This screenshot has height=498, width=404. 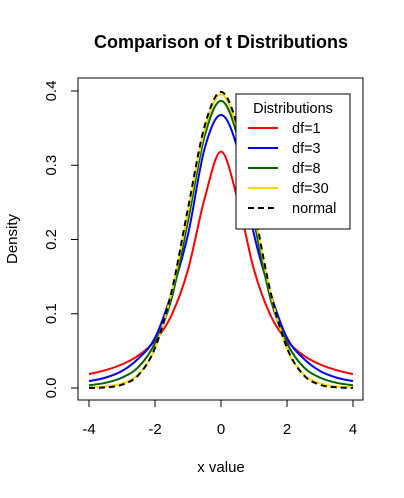 What do you see at coordinates (221, 42) in the screenshot?
I see `chart-title: Comparison of t Distributions` at bounding box center [221, 42].